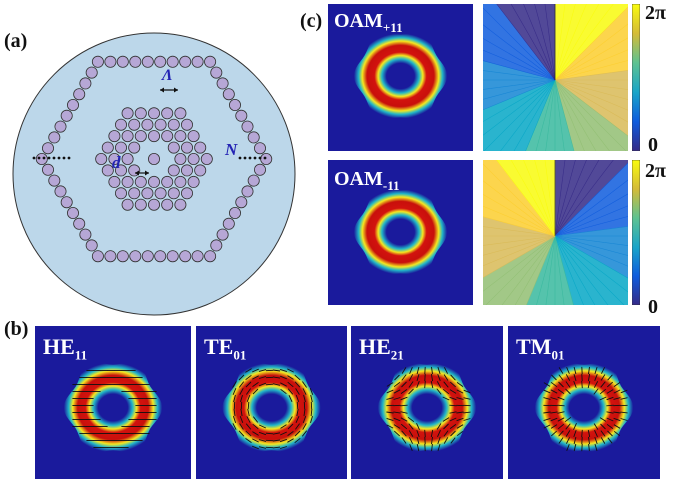 This screenshot has height=483, width=685. What do you see at coordinates (311, 21) in the screenshot?
I see `panel-c-label: (c)` at bounding box center [311, 21].